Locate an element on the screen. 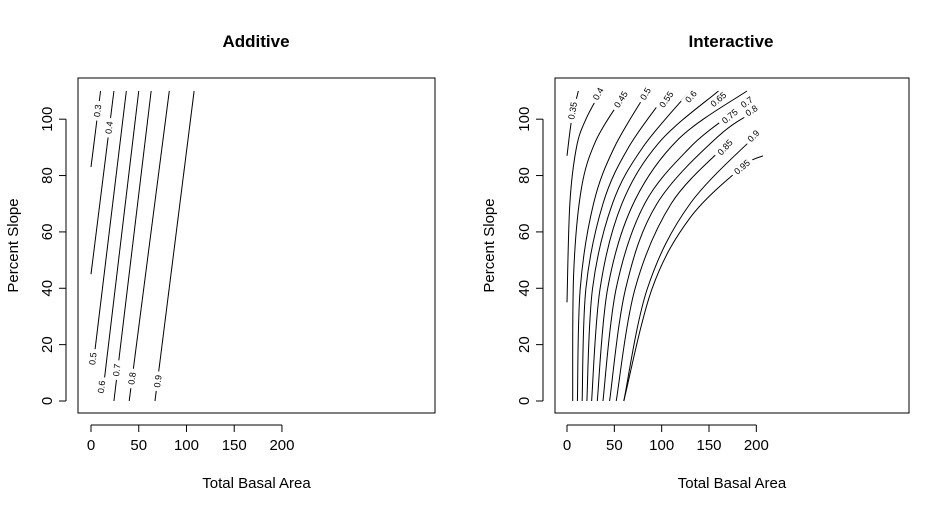  contour-label: 0.4 is located at coordinates (108, 128).